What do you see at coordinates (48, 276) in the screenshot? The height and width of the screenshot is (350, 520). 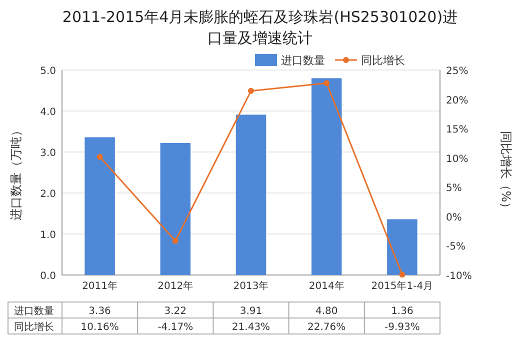 I see `y-tick-label: 0.0` at bounding box center [48, 276].